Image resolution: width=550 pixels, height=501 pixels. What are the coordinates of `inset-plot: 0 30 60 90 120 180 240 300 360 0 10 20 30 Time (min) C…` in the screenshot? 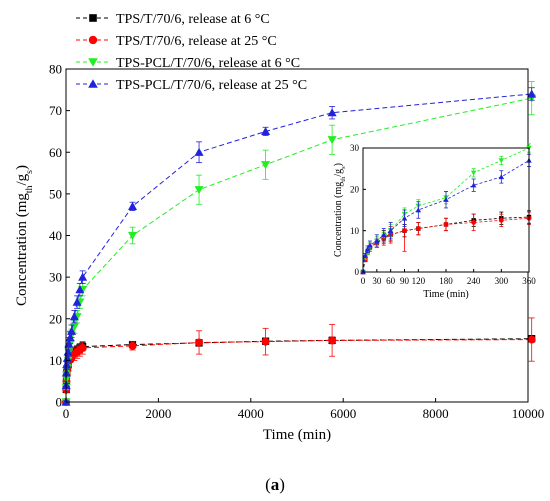 It's located at (434, 221).